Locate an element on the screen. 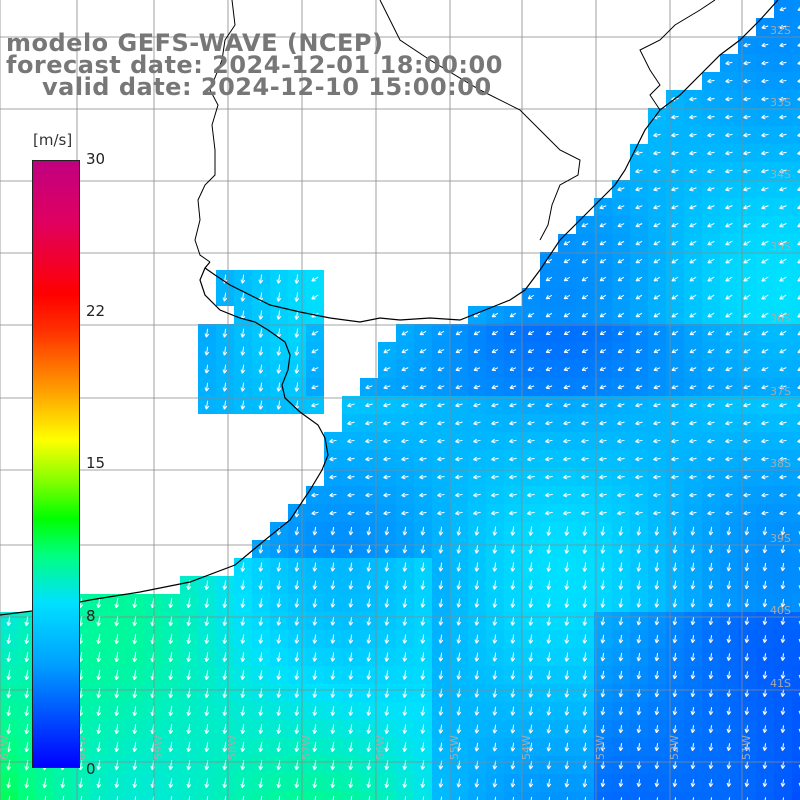  latitude-label: 39S is located at coordinates (780, 538).